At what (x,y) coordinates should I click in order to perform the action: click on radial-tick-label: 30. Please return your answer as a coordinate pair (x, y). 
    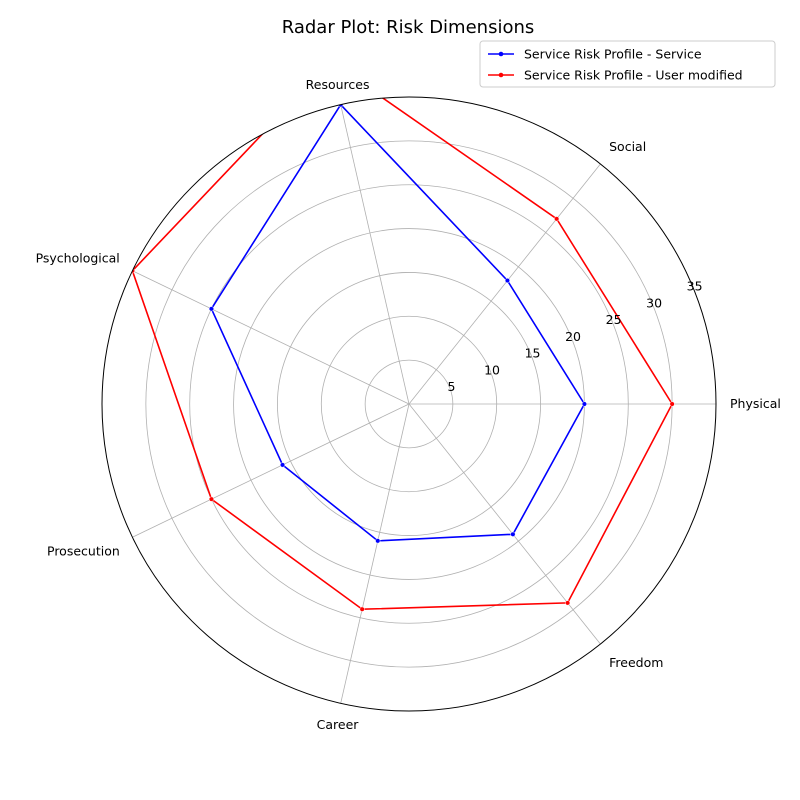
    Looking at the image, I should click on (654, 302).